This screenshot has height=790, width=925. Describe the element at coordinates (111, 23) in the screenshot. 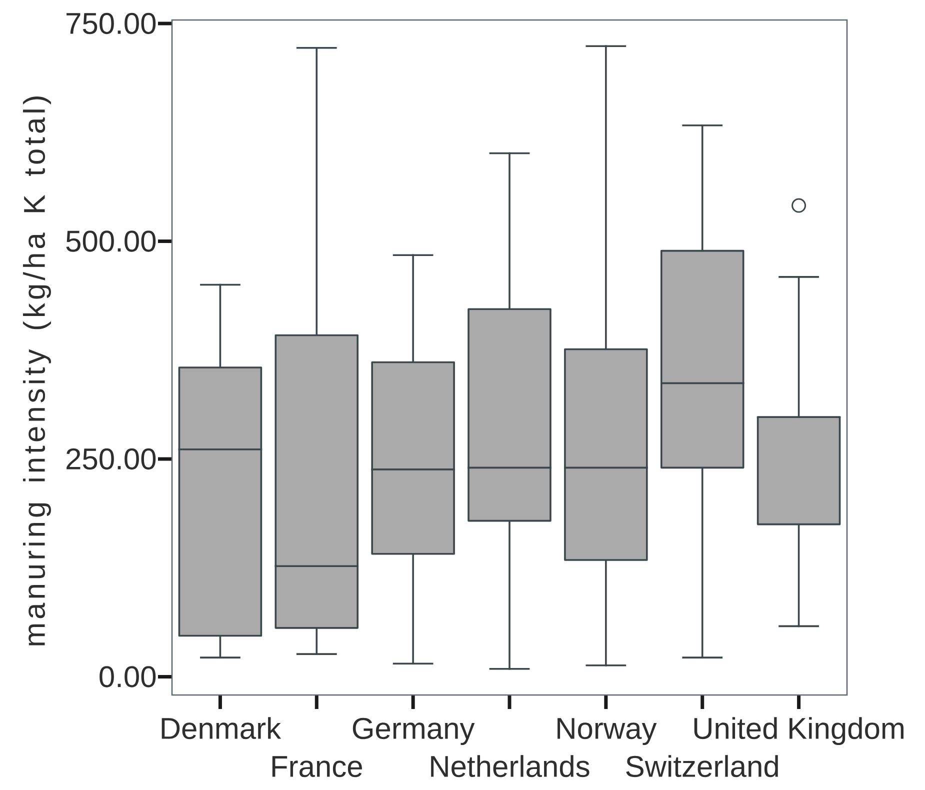

I see `y-tick-label: 750.00` at that location.